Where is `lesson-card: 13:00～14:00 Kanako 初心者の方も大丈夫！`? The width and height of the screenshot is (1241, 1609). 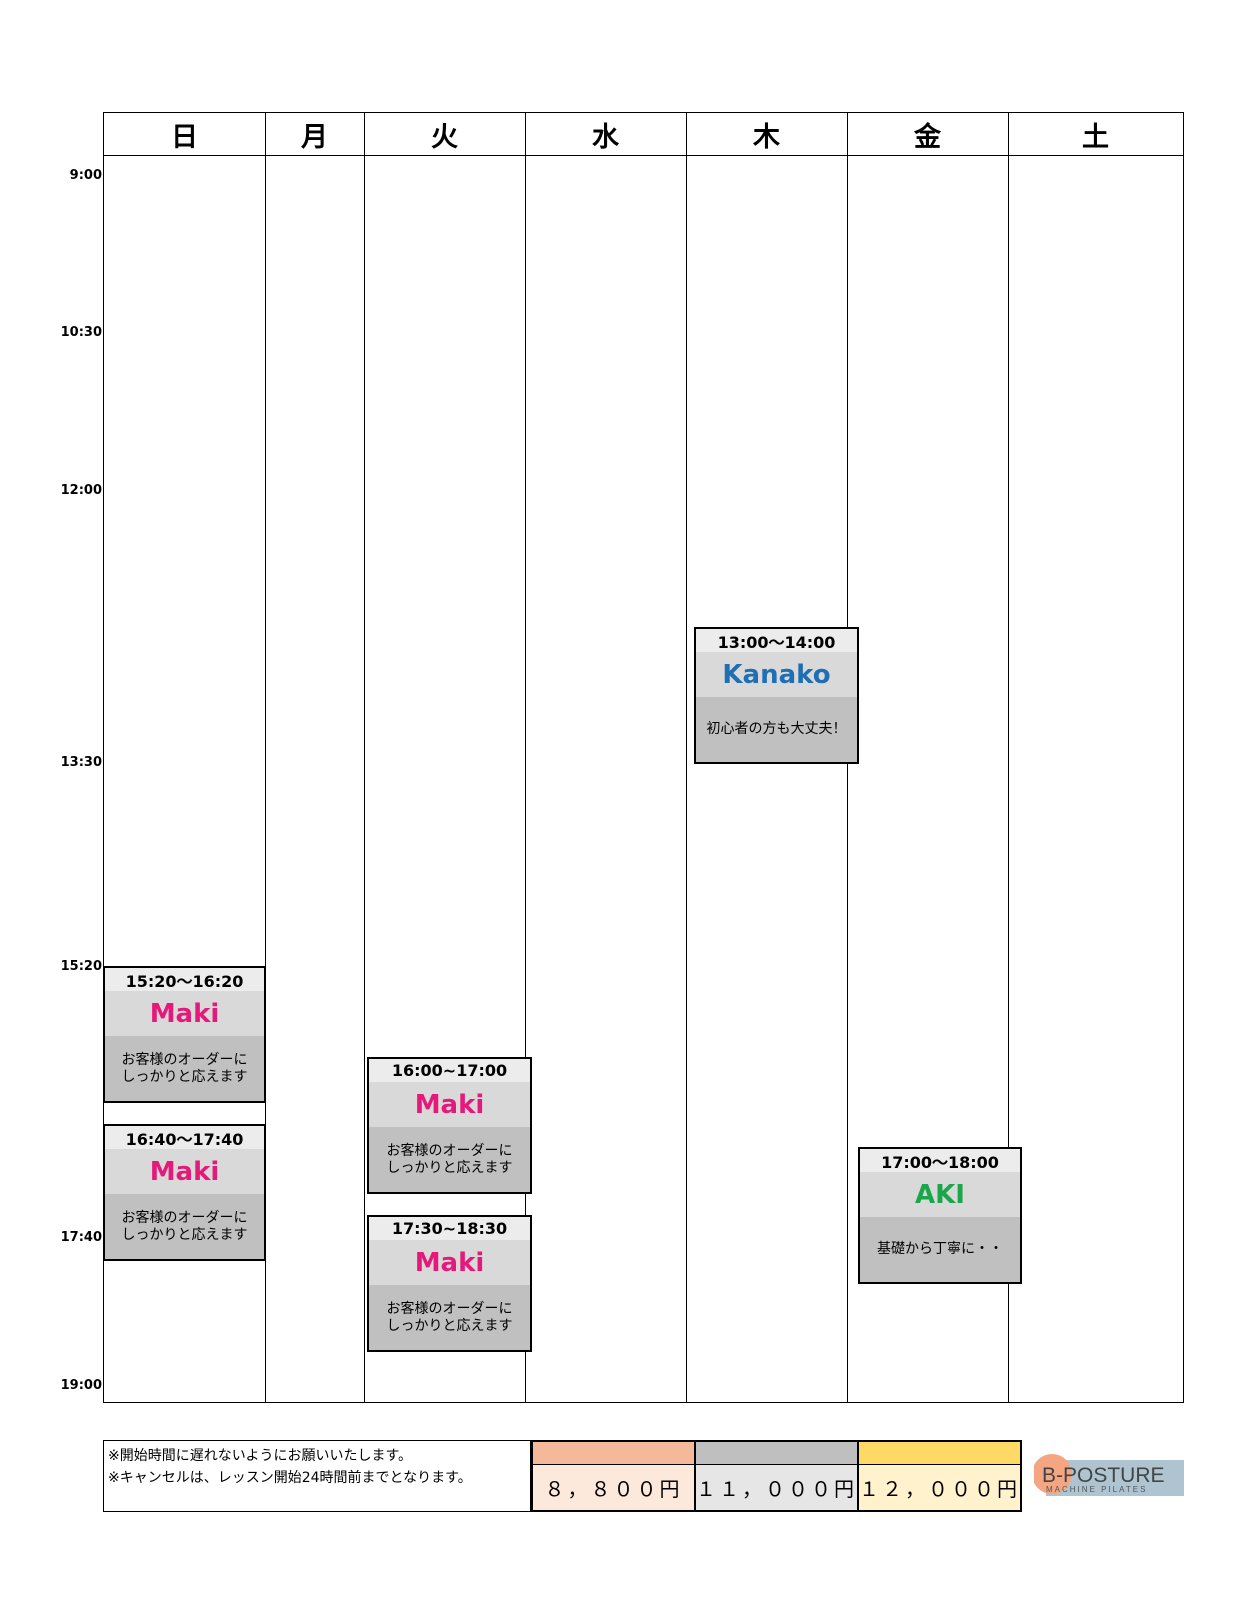
lesson-card: 13:00～14:00 Kanako 初心者の方も大丈夫！ is located at coordinates (776, 695).